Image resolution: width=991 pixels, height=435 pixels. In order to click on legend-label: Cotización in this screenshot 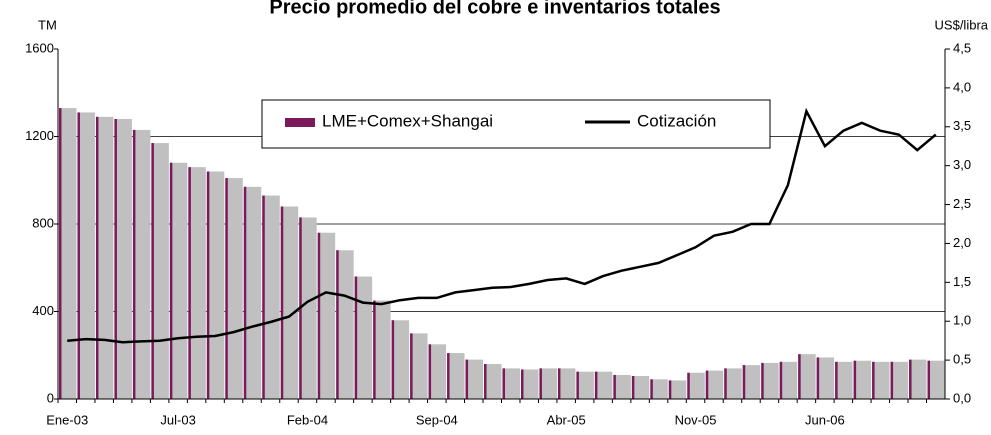, I will do `click(676, 120)`.